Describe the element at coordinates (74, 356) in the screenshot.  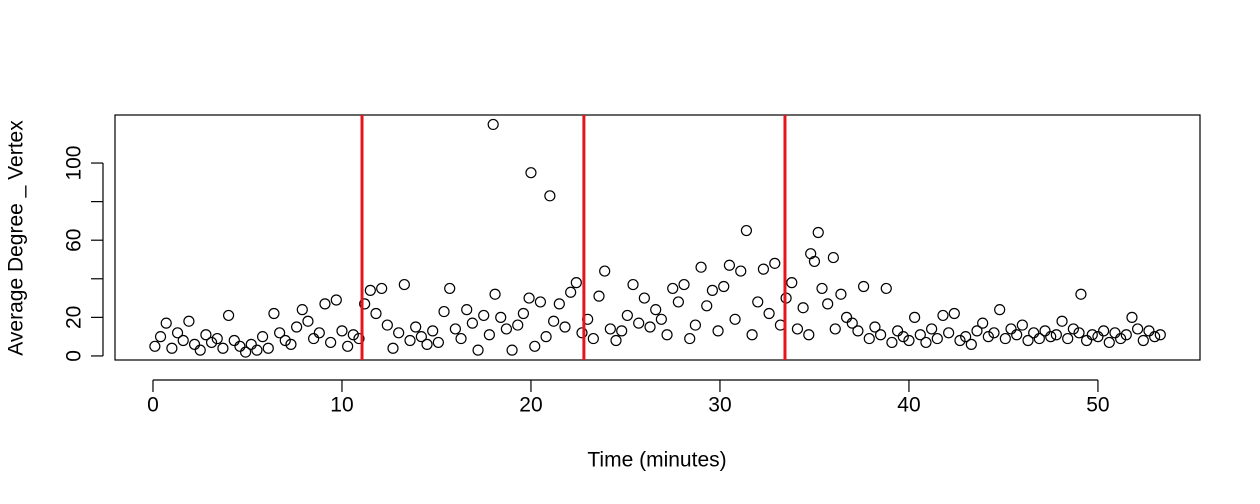
I see `y-tick-label: 0` at that location.